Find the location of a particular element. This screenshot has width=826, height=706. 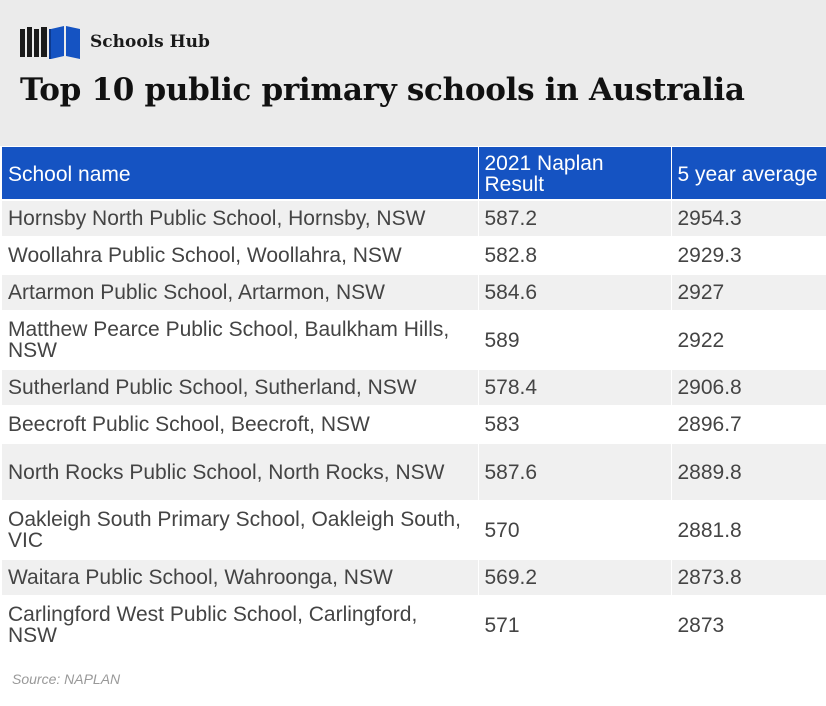

five-year-average-cell: 2881.8 is located at coordinates (748, 529).